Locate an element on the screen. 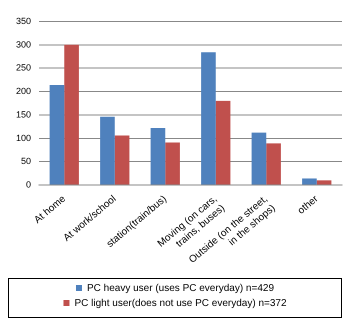 Image resolution: width=358 pixels, height=330 pixels. y-tick-label: 200 is located at coordinates (24, 91).